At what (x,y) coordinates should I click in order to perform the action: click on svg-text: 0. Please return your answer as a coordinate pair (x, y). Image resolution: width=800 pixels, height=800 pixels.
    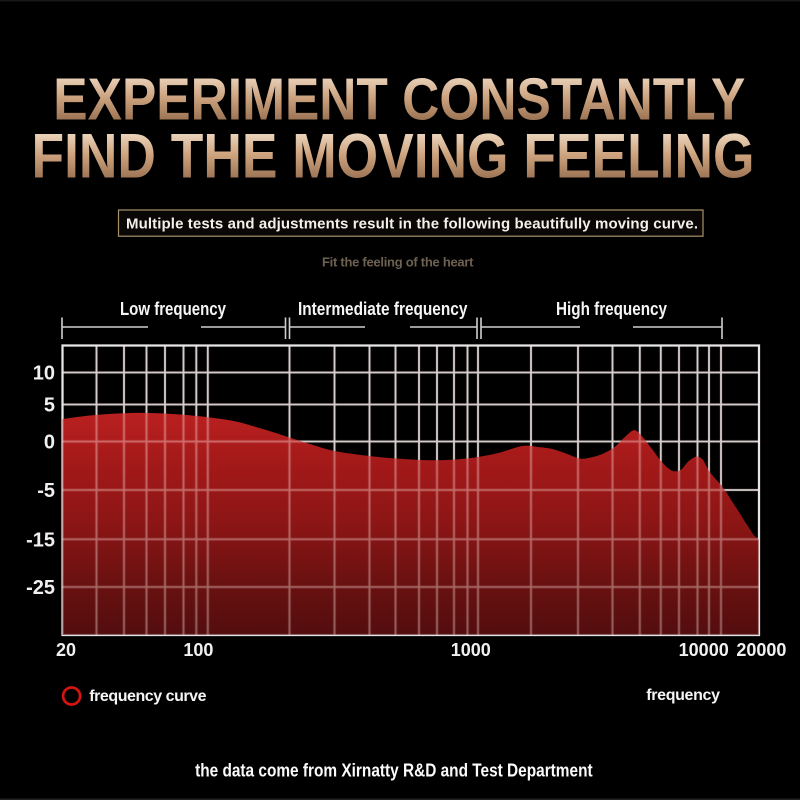
    Looking at the image, I should click on (49, 443).